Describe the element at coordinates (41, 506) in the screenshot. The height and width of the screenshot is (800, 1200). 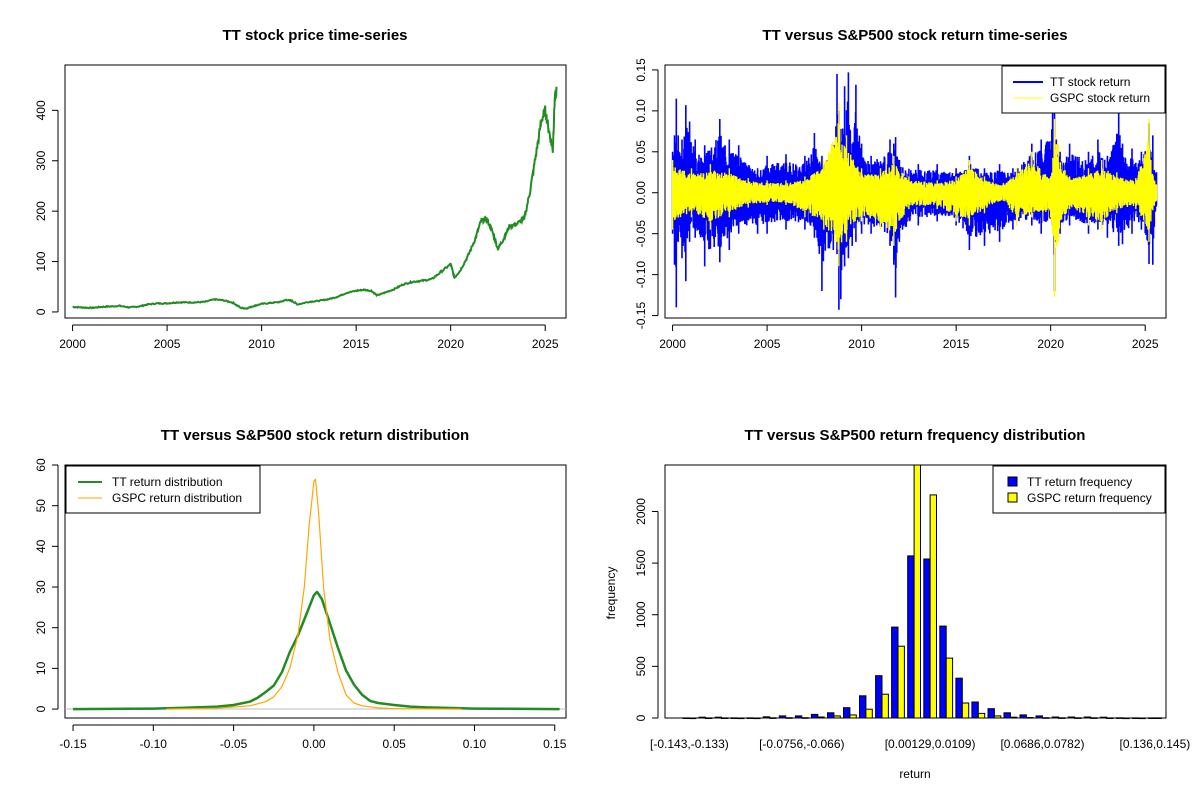
I see `y-tick-label: 50` at that location.